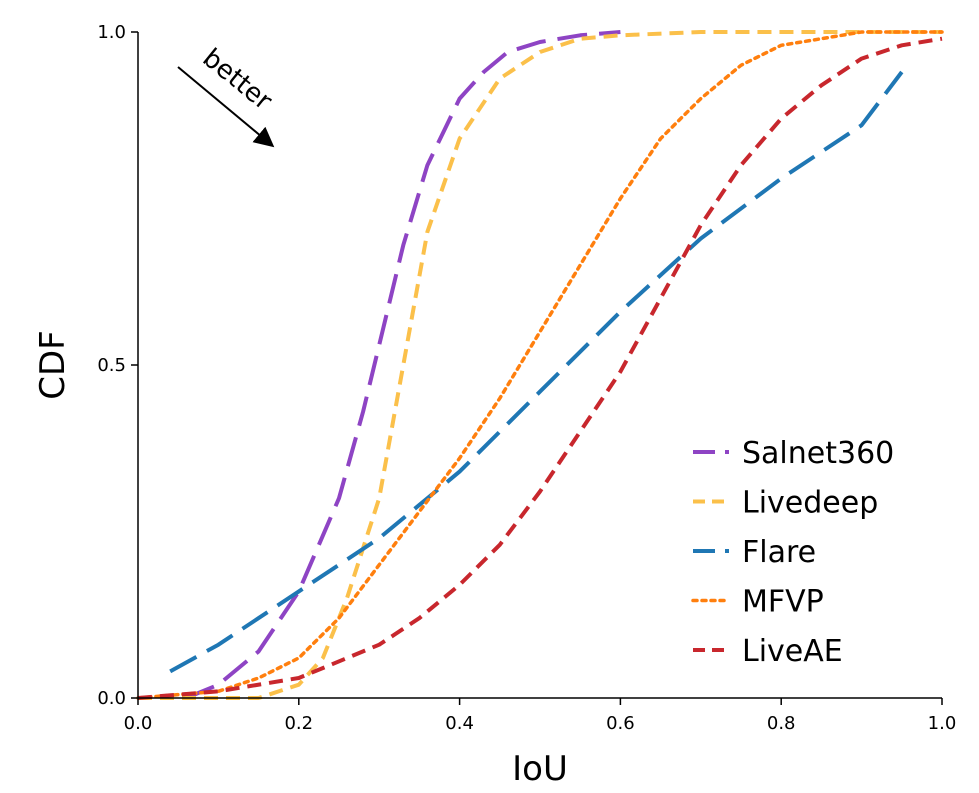 The height and width of the screenshot is (793, 979). What do you see at coordinates (818, 453) in the screenshot?
I see `legend-label-salnet360: Salnet360` at bounding box center [818, 453].